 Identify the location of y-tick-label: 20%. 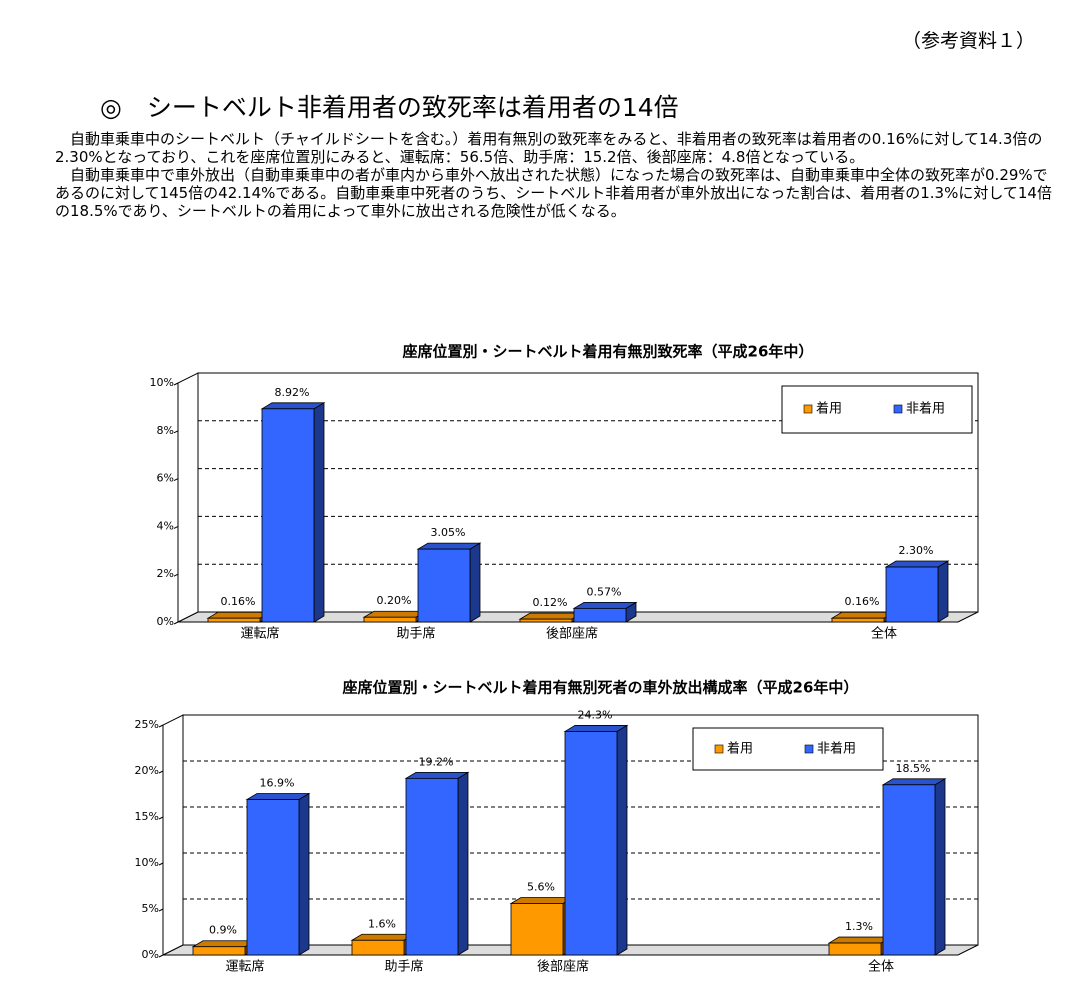
(147, 770).